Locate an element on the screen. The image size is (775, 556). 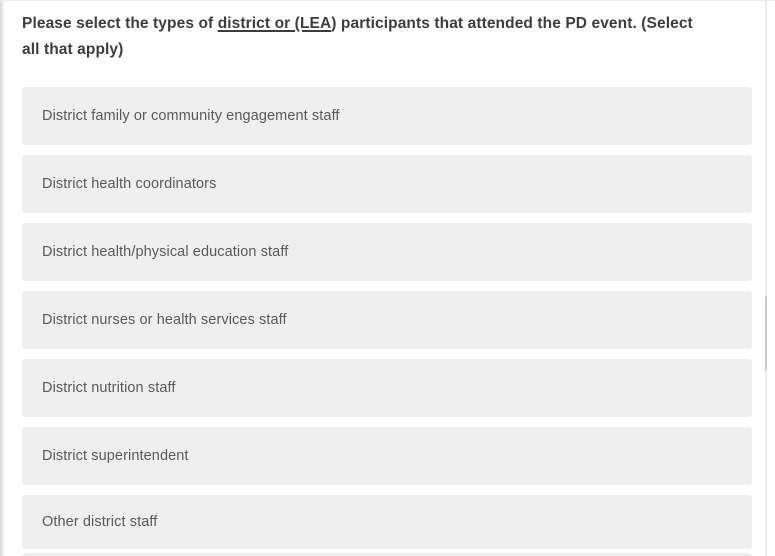
next-option-partial-row is located at coordinates (387, 554).